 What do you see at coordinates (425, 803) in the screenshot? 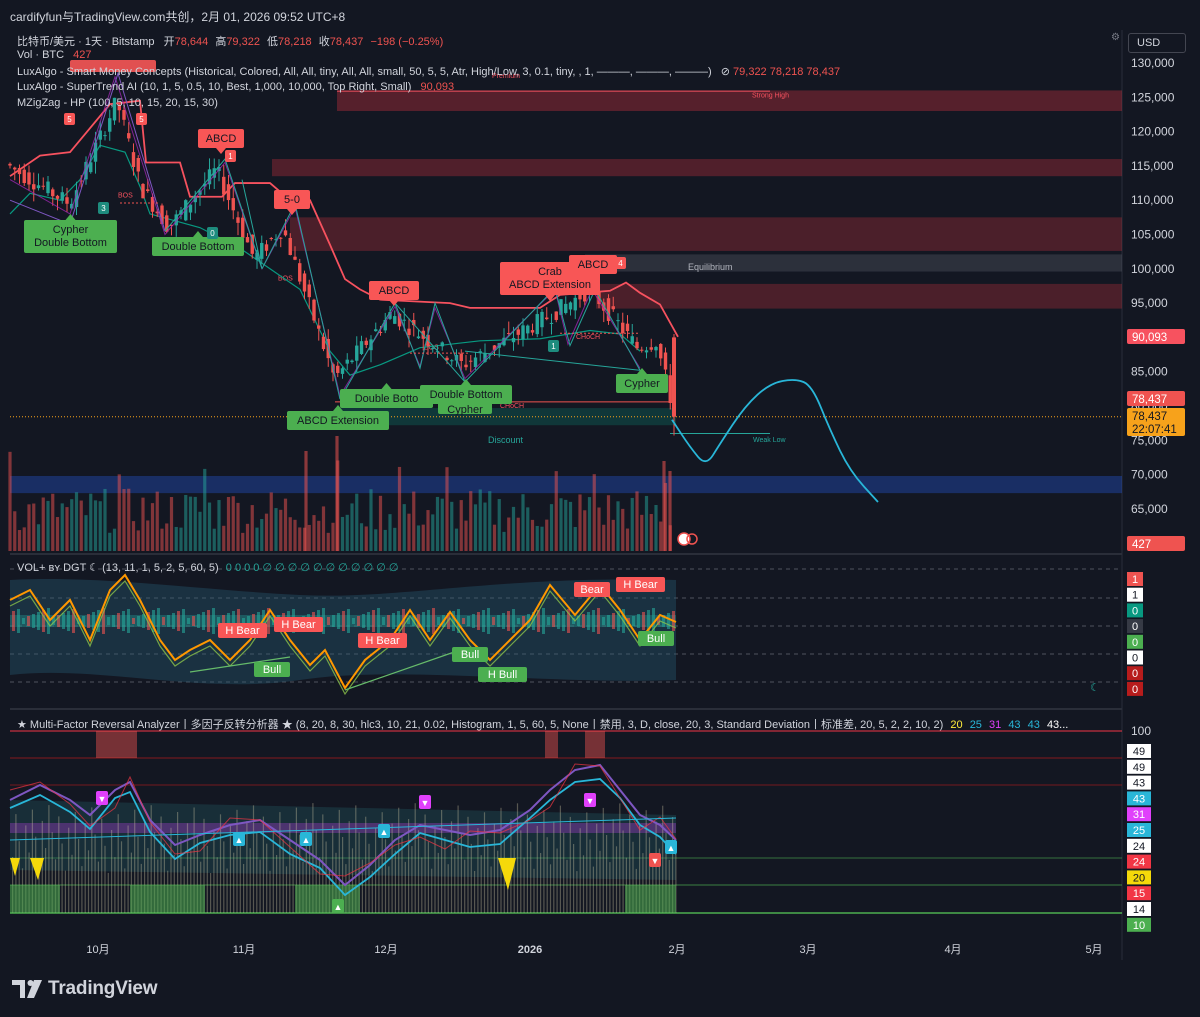
I see `mfra-down-marker-icon: ▼` at bounding box center [425, 803].